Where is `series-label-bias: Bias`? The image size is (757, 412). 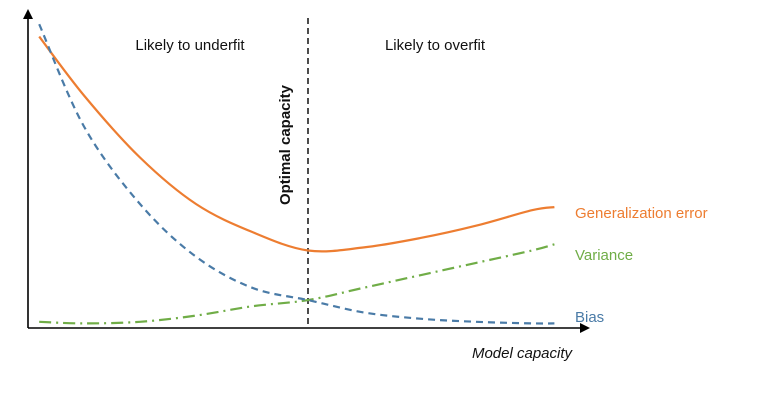 series-label-bias: Bias is located at coordinates (589, 317).